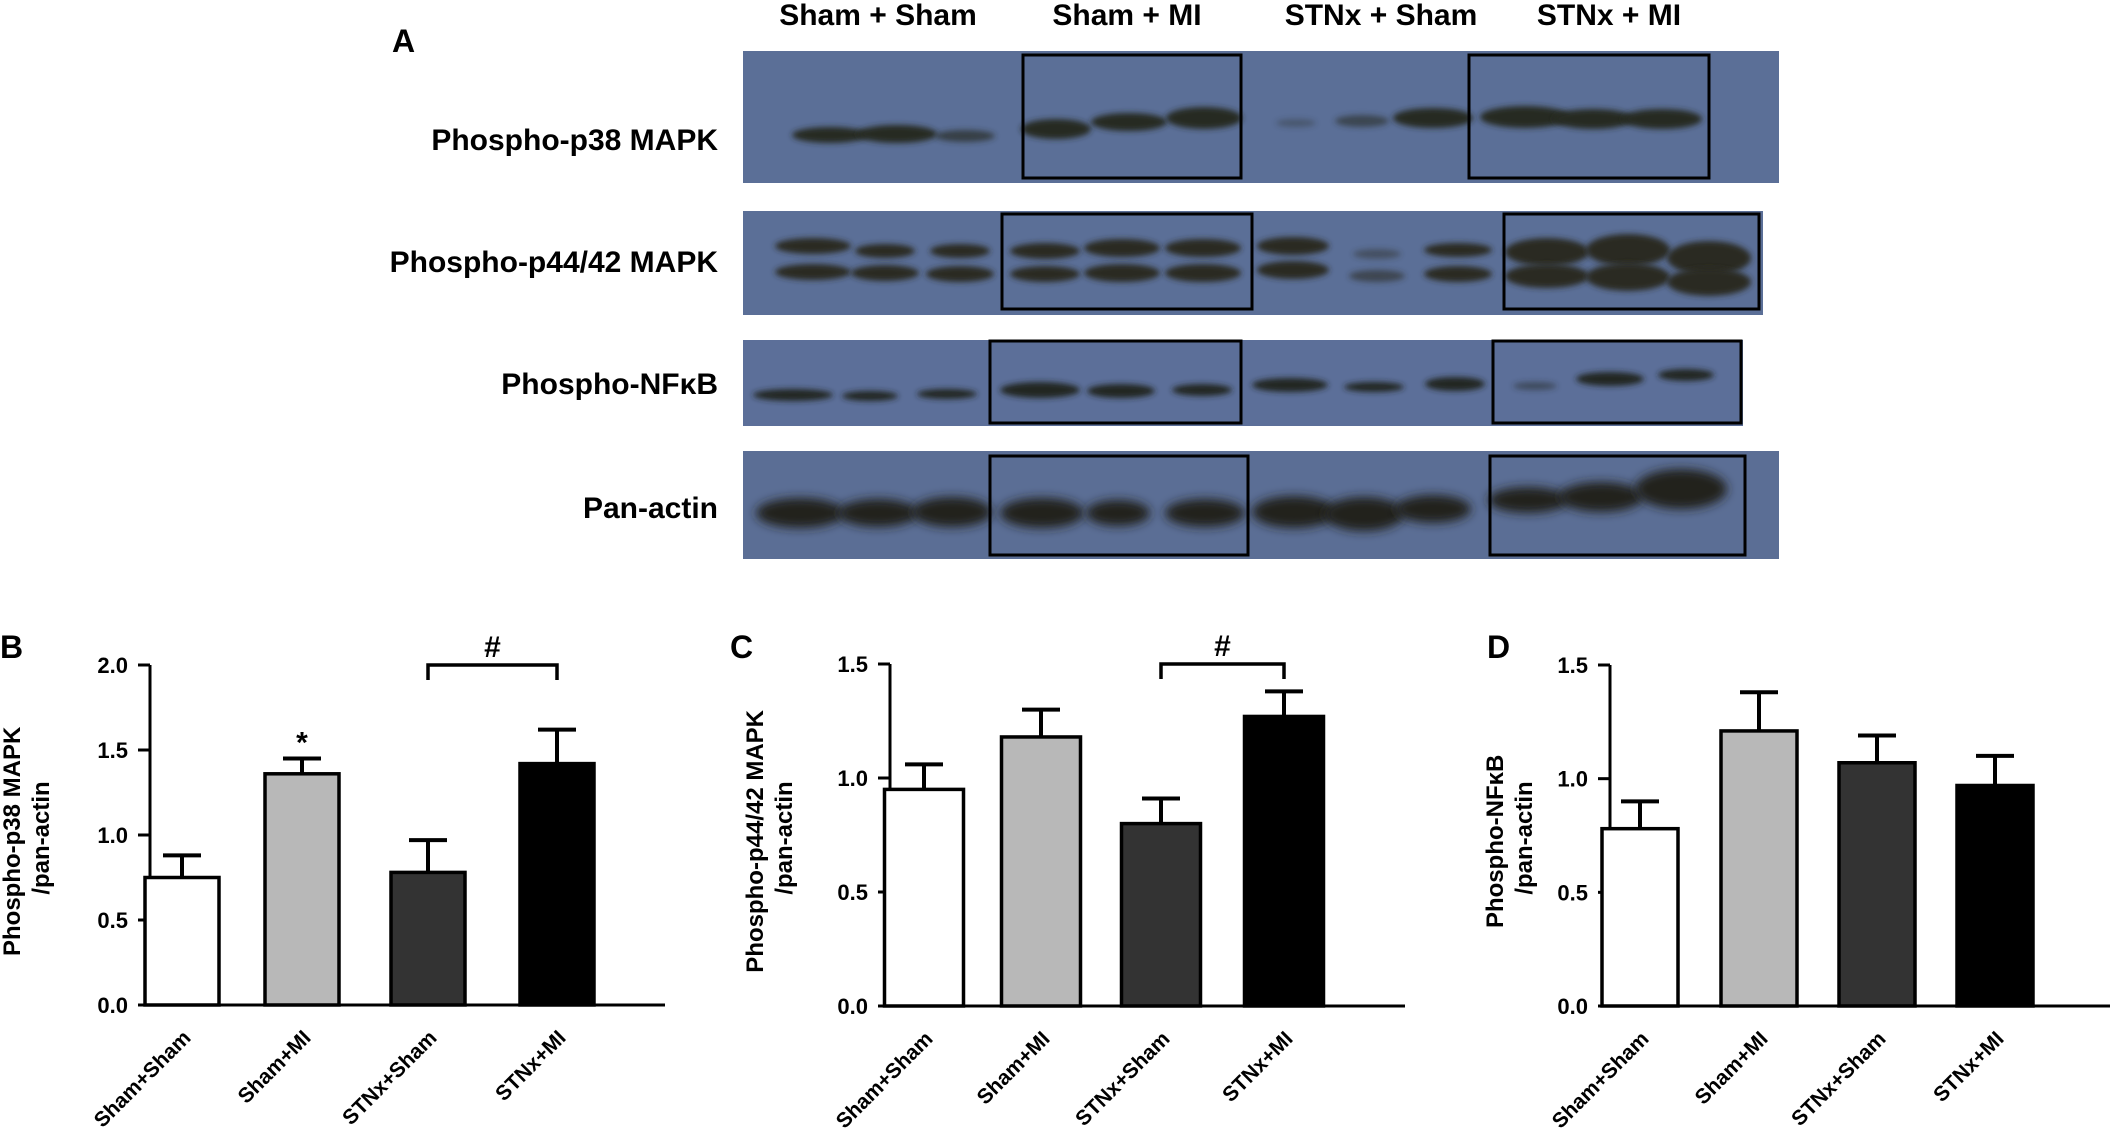  What do you see at coordinates (1233, 385) in the screenshot?
I see `bands-nfkb` at bounding box center [1233, 385].